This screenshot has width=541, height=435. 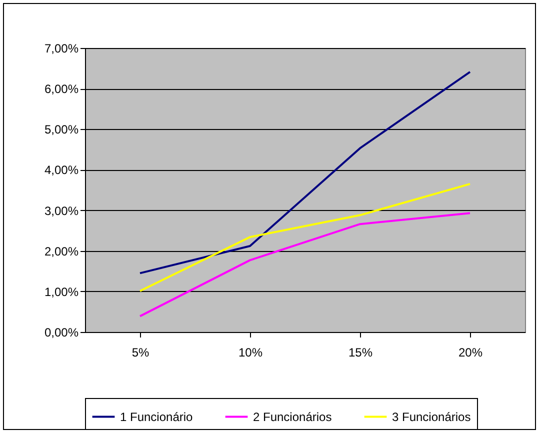 I want to click on line-series, so click(x=305, y=265).